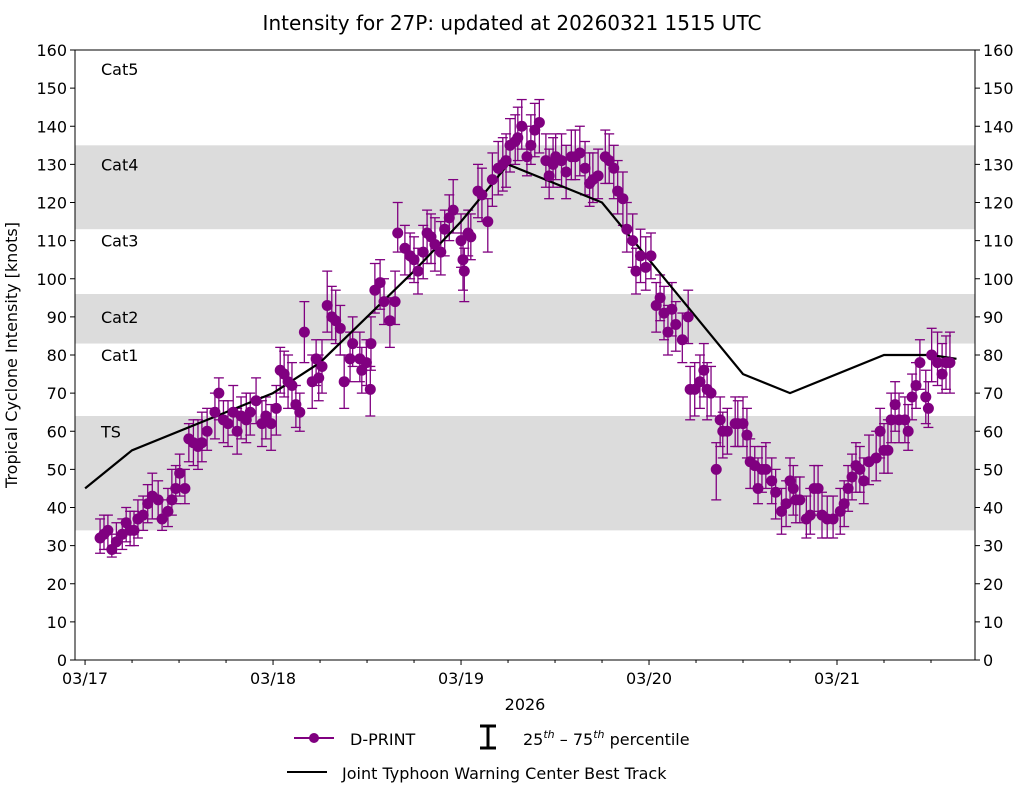  What do you see at coordinates (57, 546) in the screenshot?
I see `y-tick-label-left: 30` at bounding box center [57, 546].